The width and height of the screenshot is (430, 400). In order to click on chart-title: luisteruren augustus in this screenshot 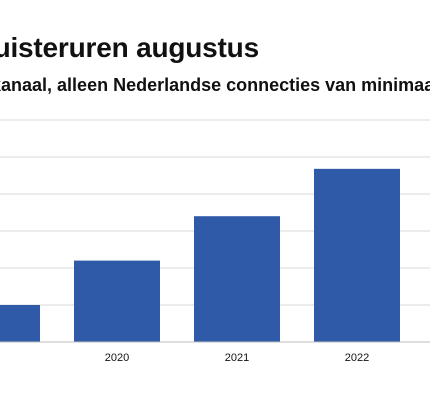, I will do `click(129, 47)`.